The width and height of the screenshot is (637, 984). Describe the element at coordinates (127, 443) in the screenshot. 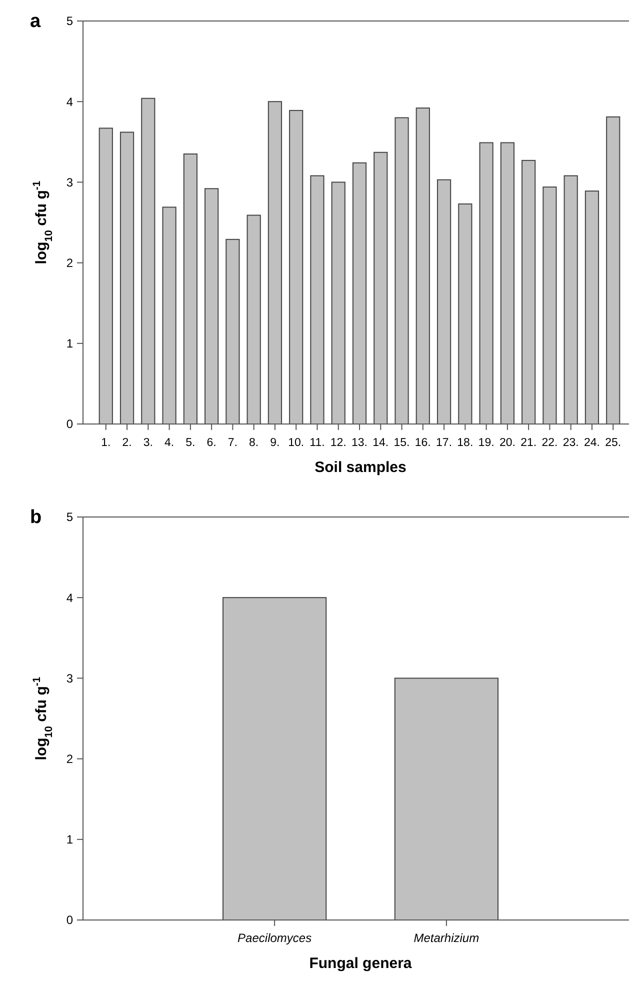

I see `x-tick-label: 2.` at that location.